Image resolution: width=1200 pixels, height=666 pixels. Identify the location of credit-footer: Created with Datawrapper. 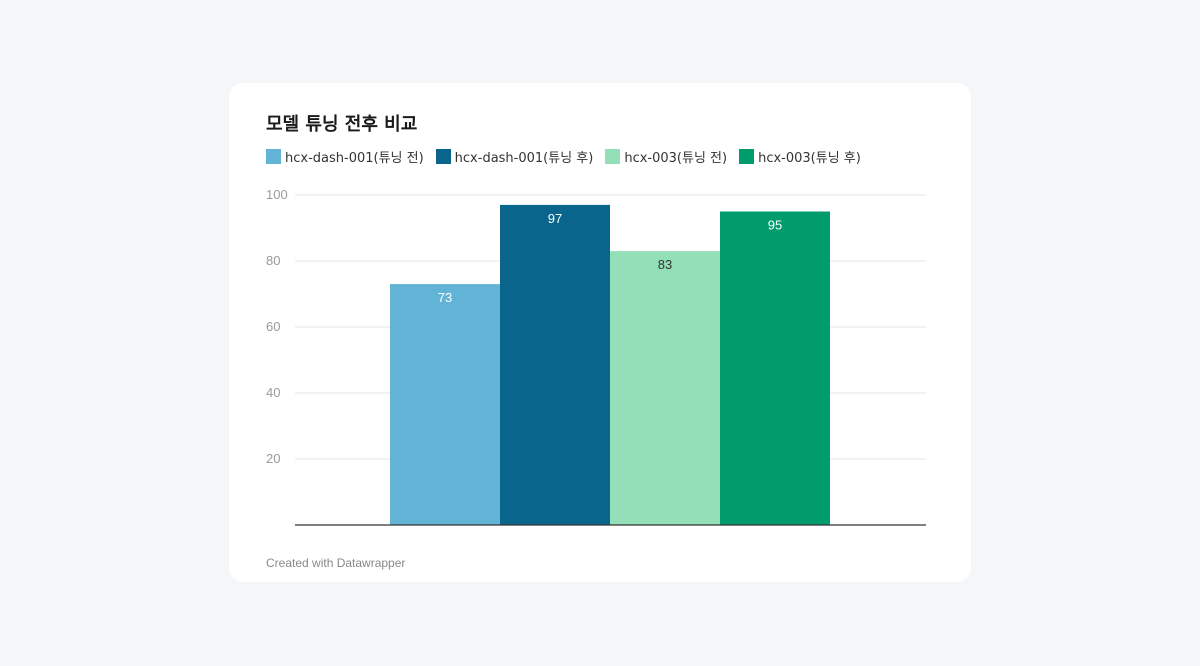
(336, 563).